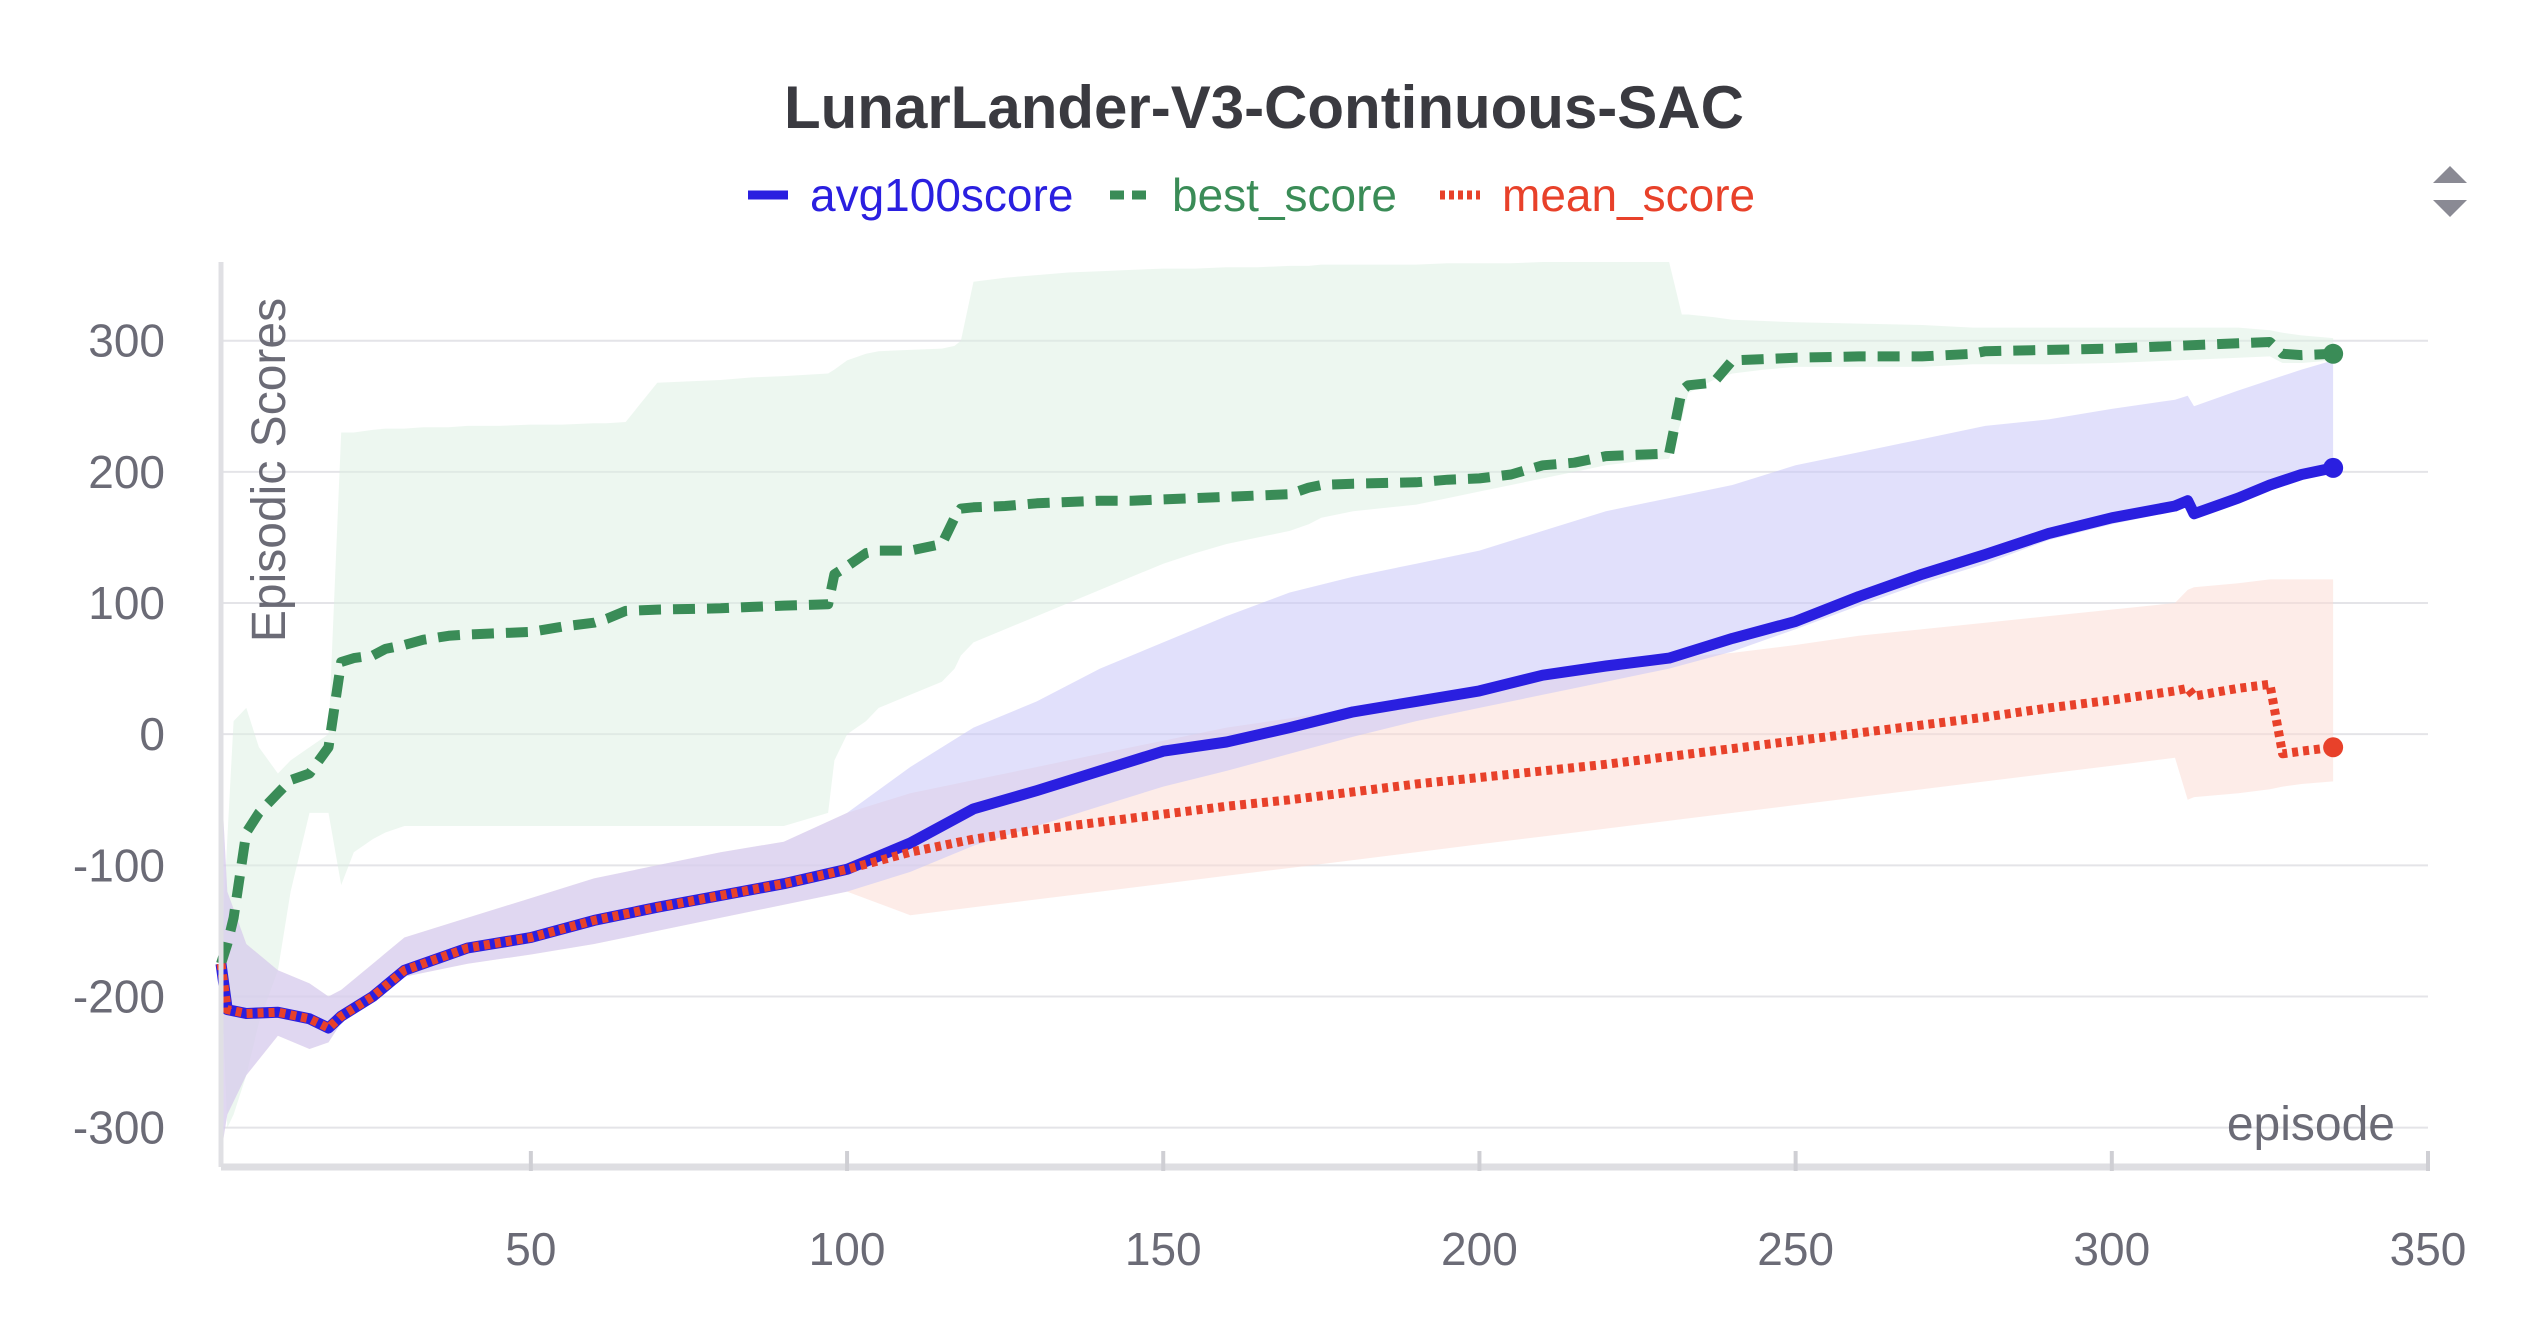 This screenshot has width=2528, height=1333. Describe the element at coordinates (847, 1249) in the screenshot. I see `x-tick-label: 100` at that location.